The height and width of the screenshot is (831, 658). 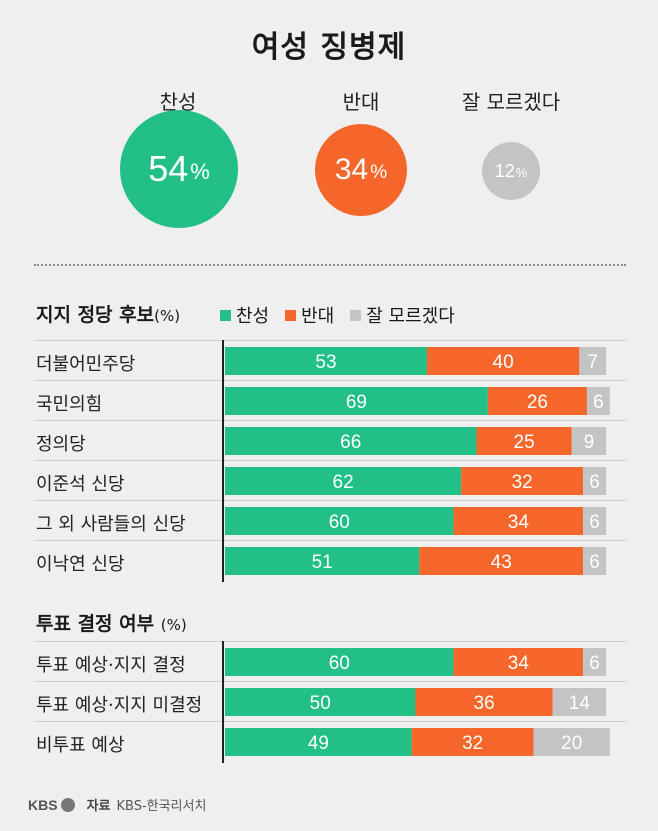 I want to click on section-divider, so click(x=330, y=265).